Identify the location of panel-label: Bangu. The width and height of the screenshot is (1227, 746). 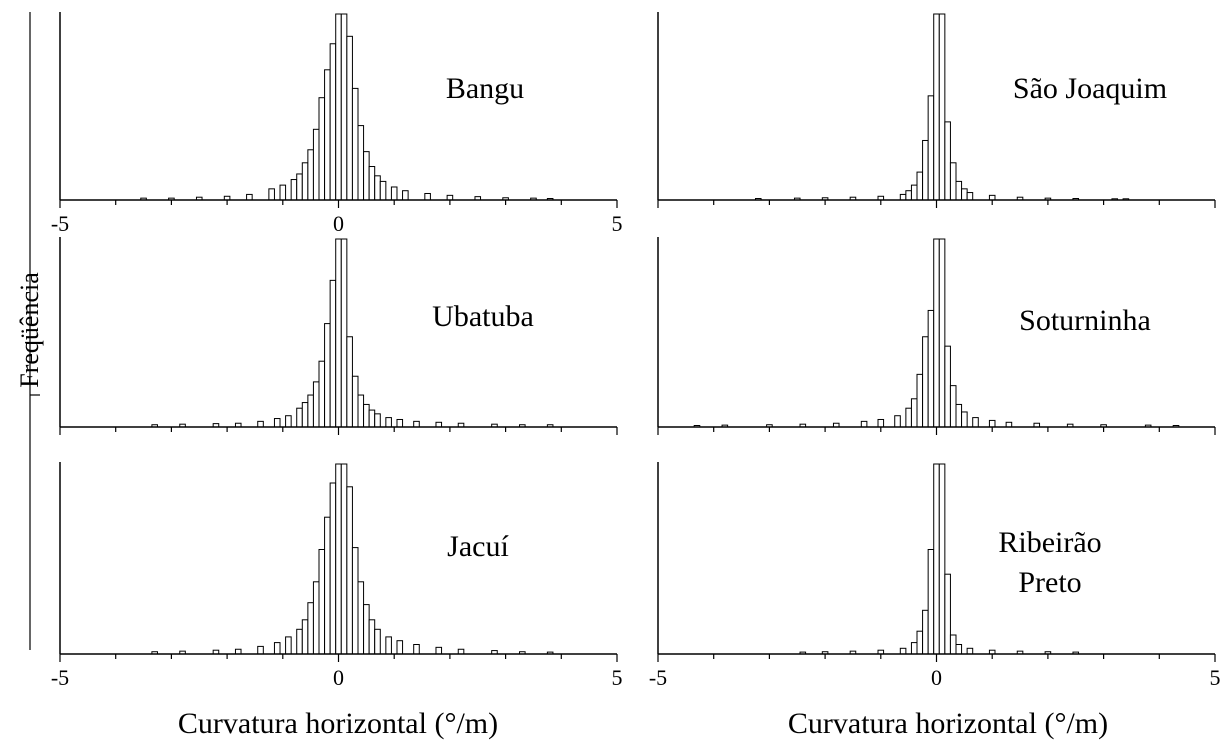
(485, 88).